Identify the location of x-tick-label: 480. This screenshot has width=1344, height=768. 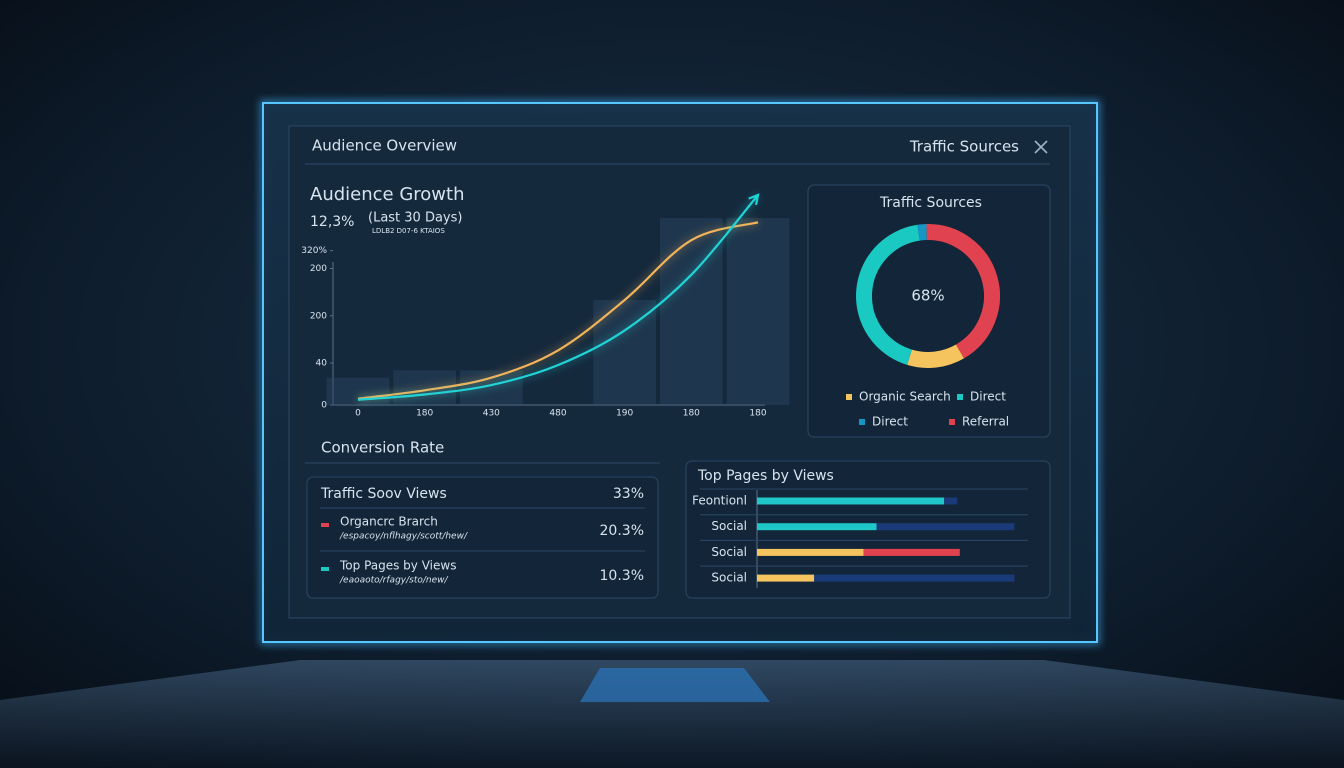
(557, 414).